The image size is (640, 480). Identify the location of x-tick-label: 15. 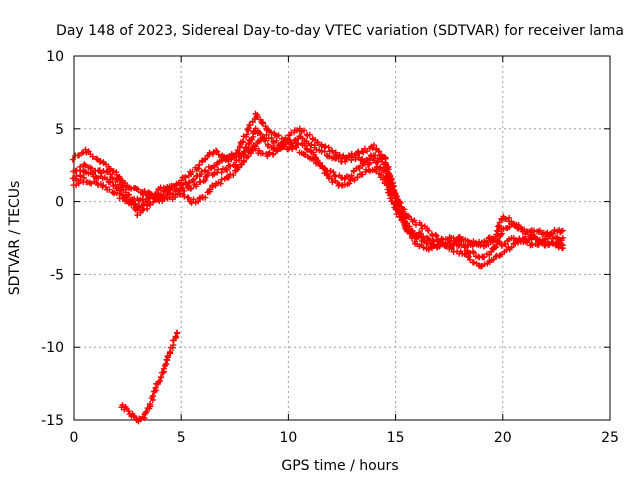
(396, 438).